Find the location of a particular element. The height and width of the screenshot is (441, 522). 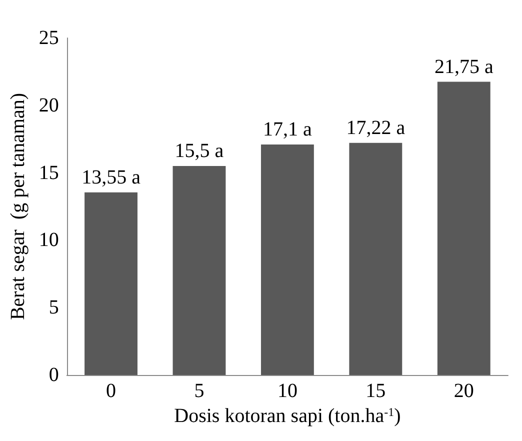

data-label: 21,75 a is located at coordinates (464, 67).